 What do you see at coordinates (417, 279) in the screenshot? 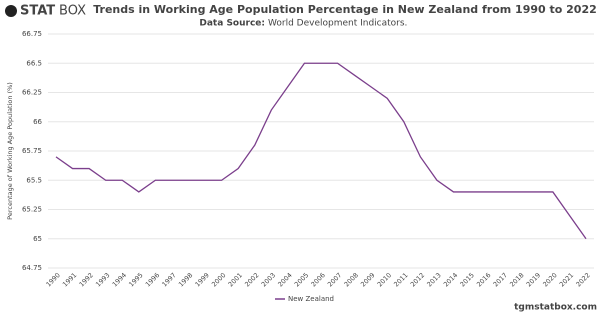
I see `x-tick-label: 2012` at bounding box center [417, 279].